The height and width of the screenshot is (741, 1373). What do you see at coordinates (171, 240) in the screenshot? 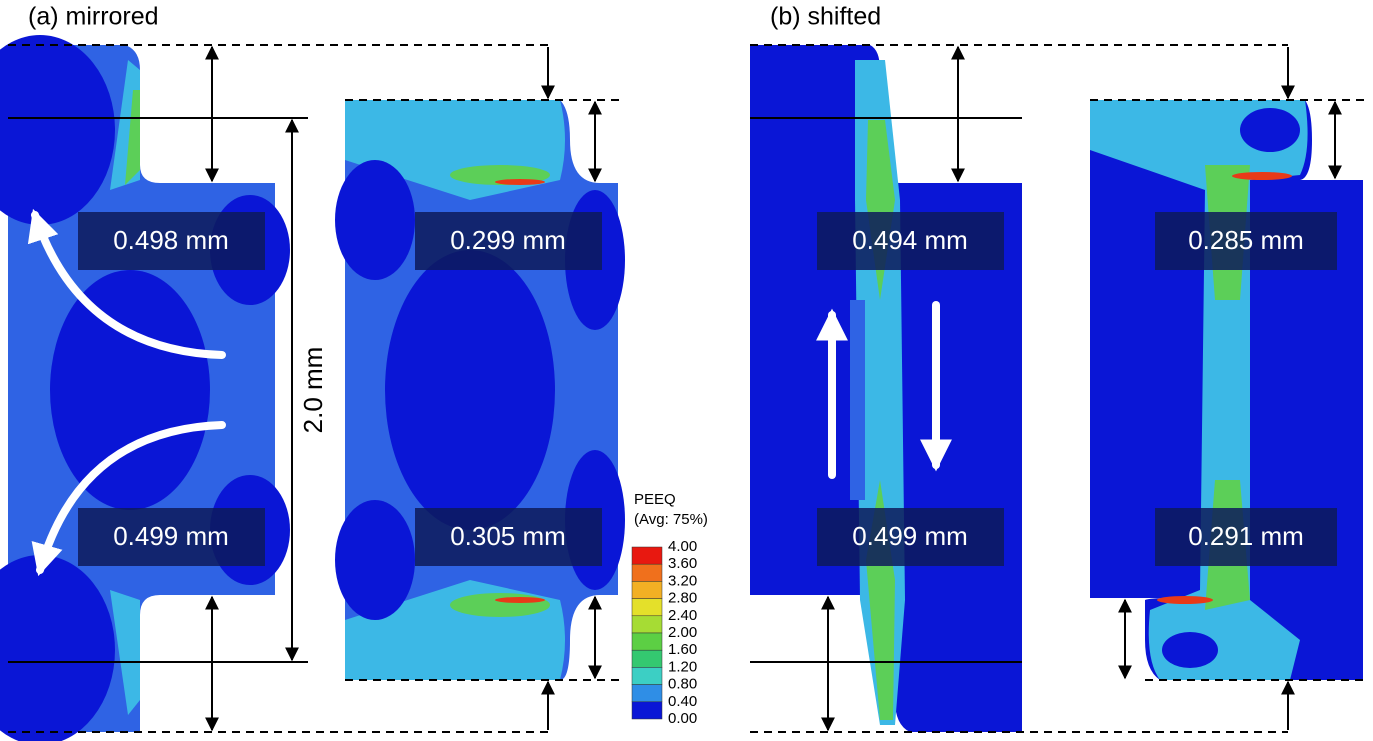
I see `measurement: 0.498 mm` at bounding box center [171, 240].